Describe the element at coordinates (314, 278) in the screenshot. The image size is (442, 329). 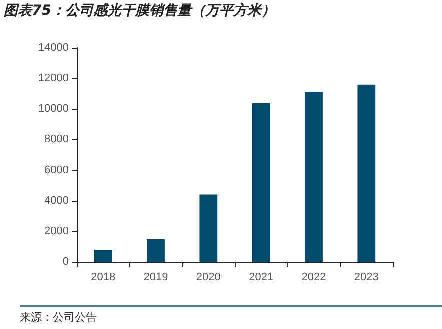
I see `x-tick-label: 2022` at that location.